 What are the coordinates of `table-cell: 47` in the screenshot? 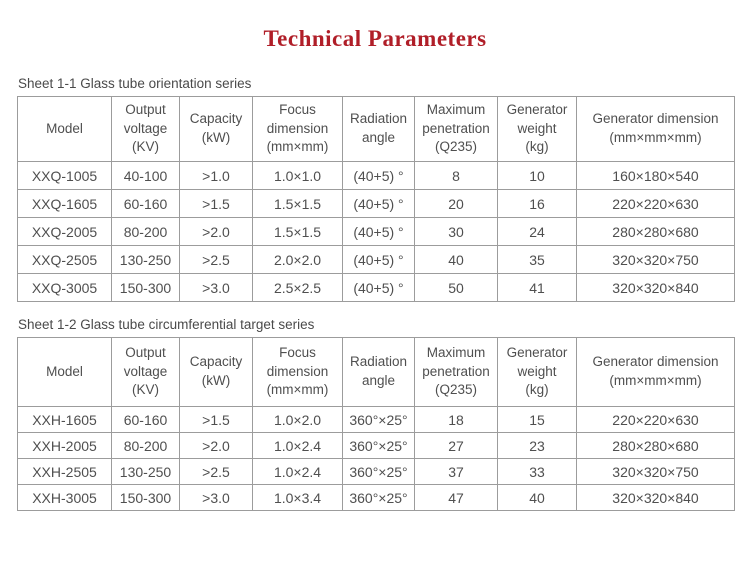 It's located at (456, 497).